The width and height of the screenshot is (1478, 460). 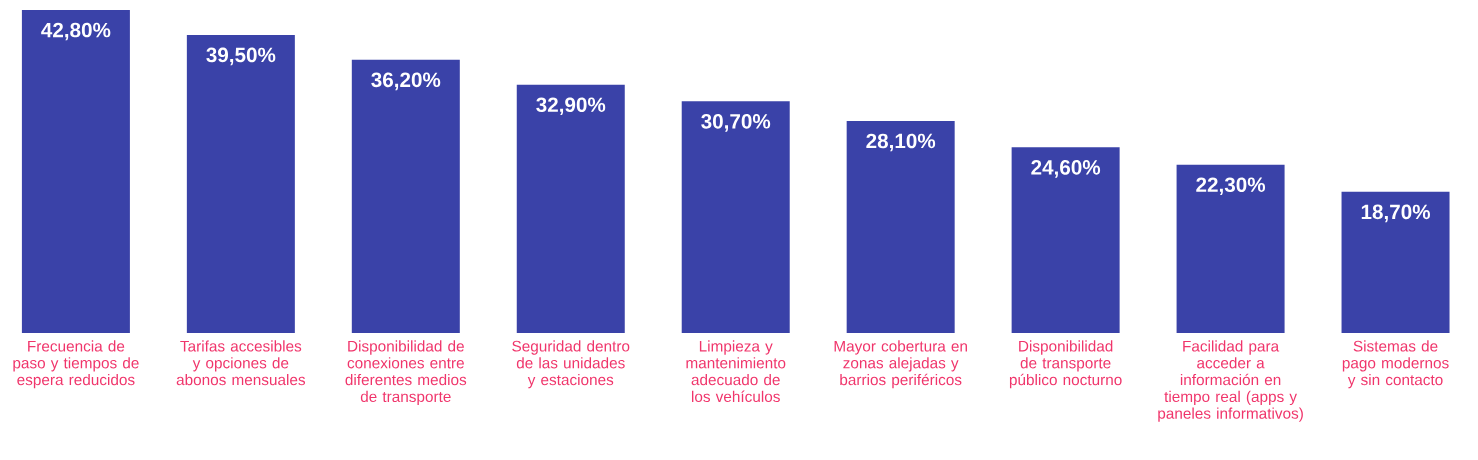 I want to click on x-tick-label: Facilidad para acceder a información en tiempo real (apps y paneles informativos), so click(x=1230, y=381).